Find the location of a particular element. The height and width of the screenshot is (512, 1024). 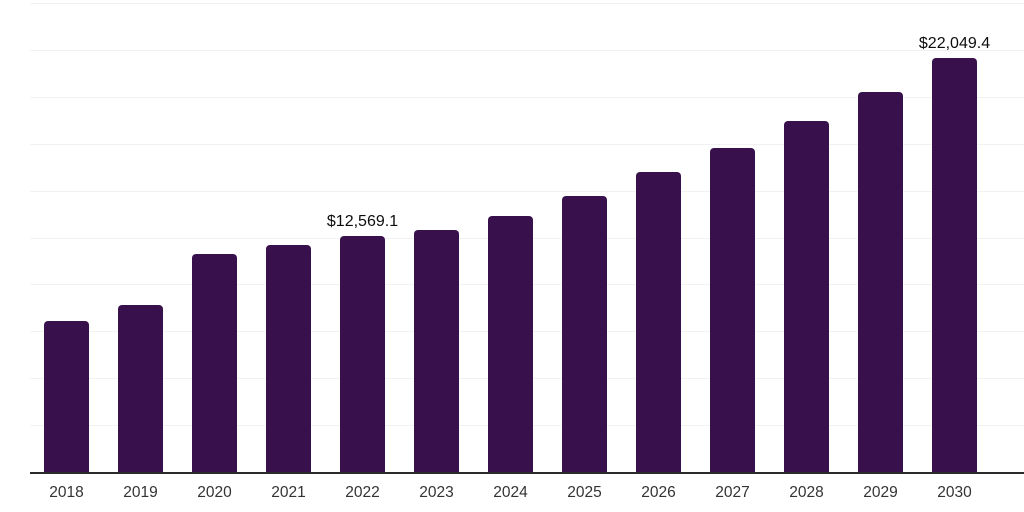

x-tick-2027: 2027 is located at coordinates (732, 492).